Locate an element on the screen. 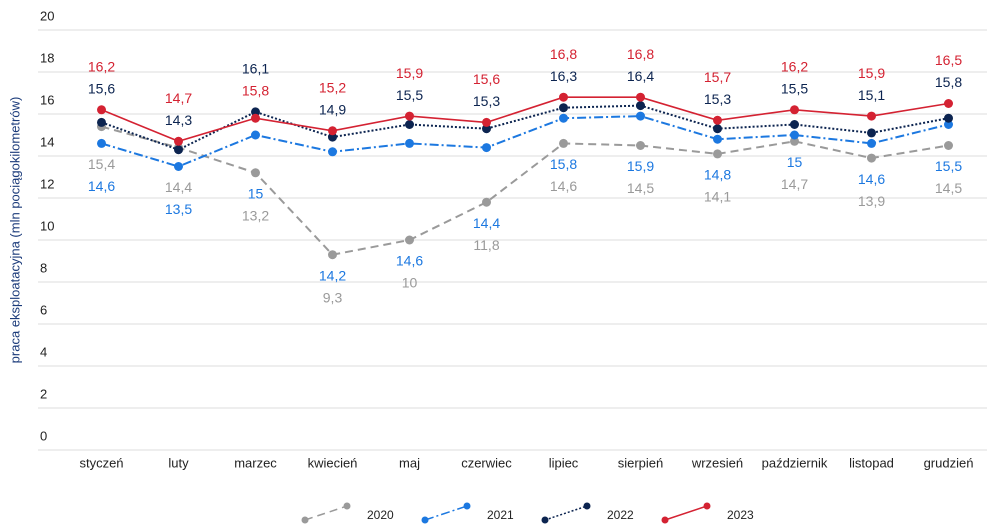  y-tick-label: 14 is located at coordinates (47, 141).